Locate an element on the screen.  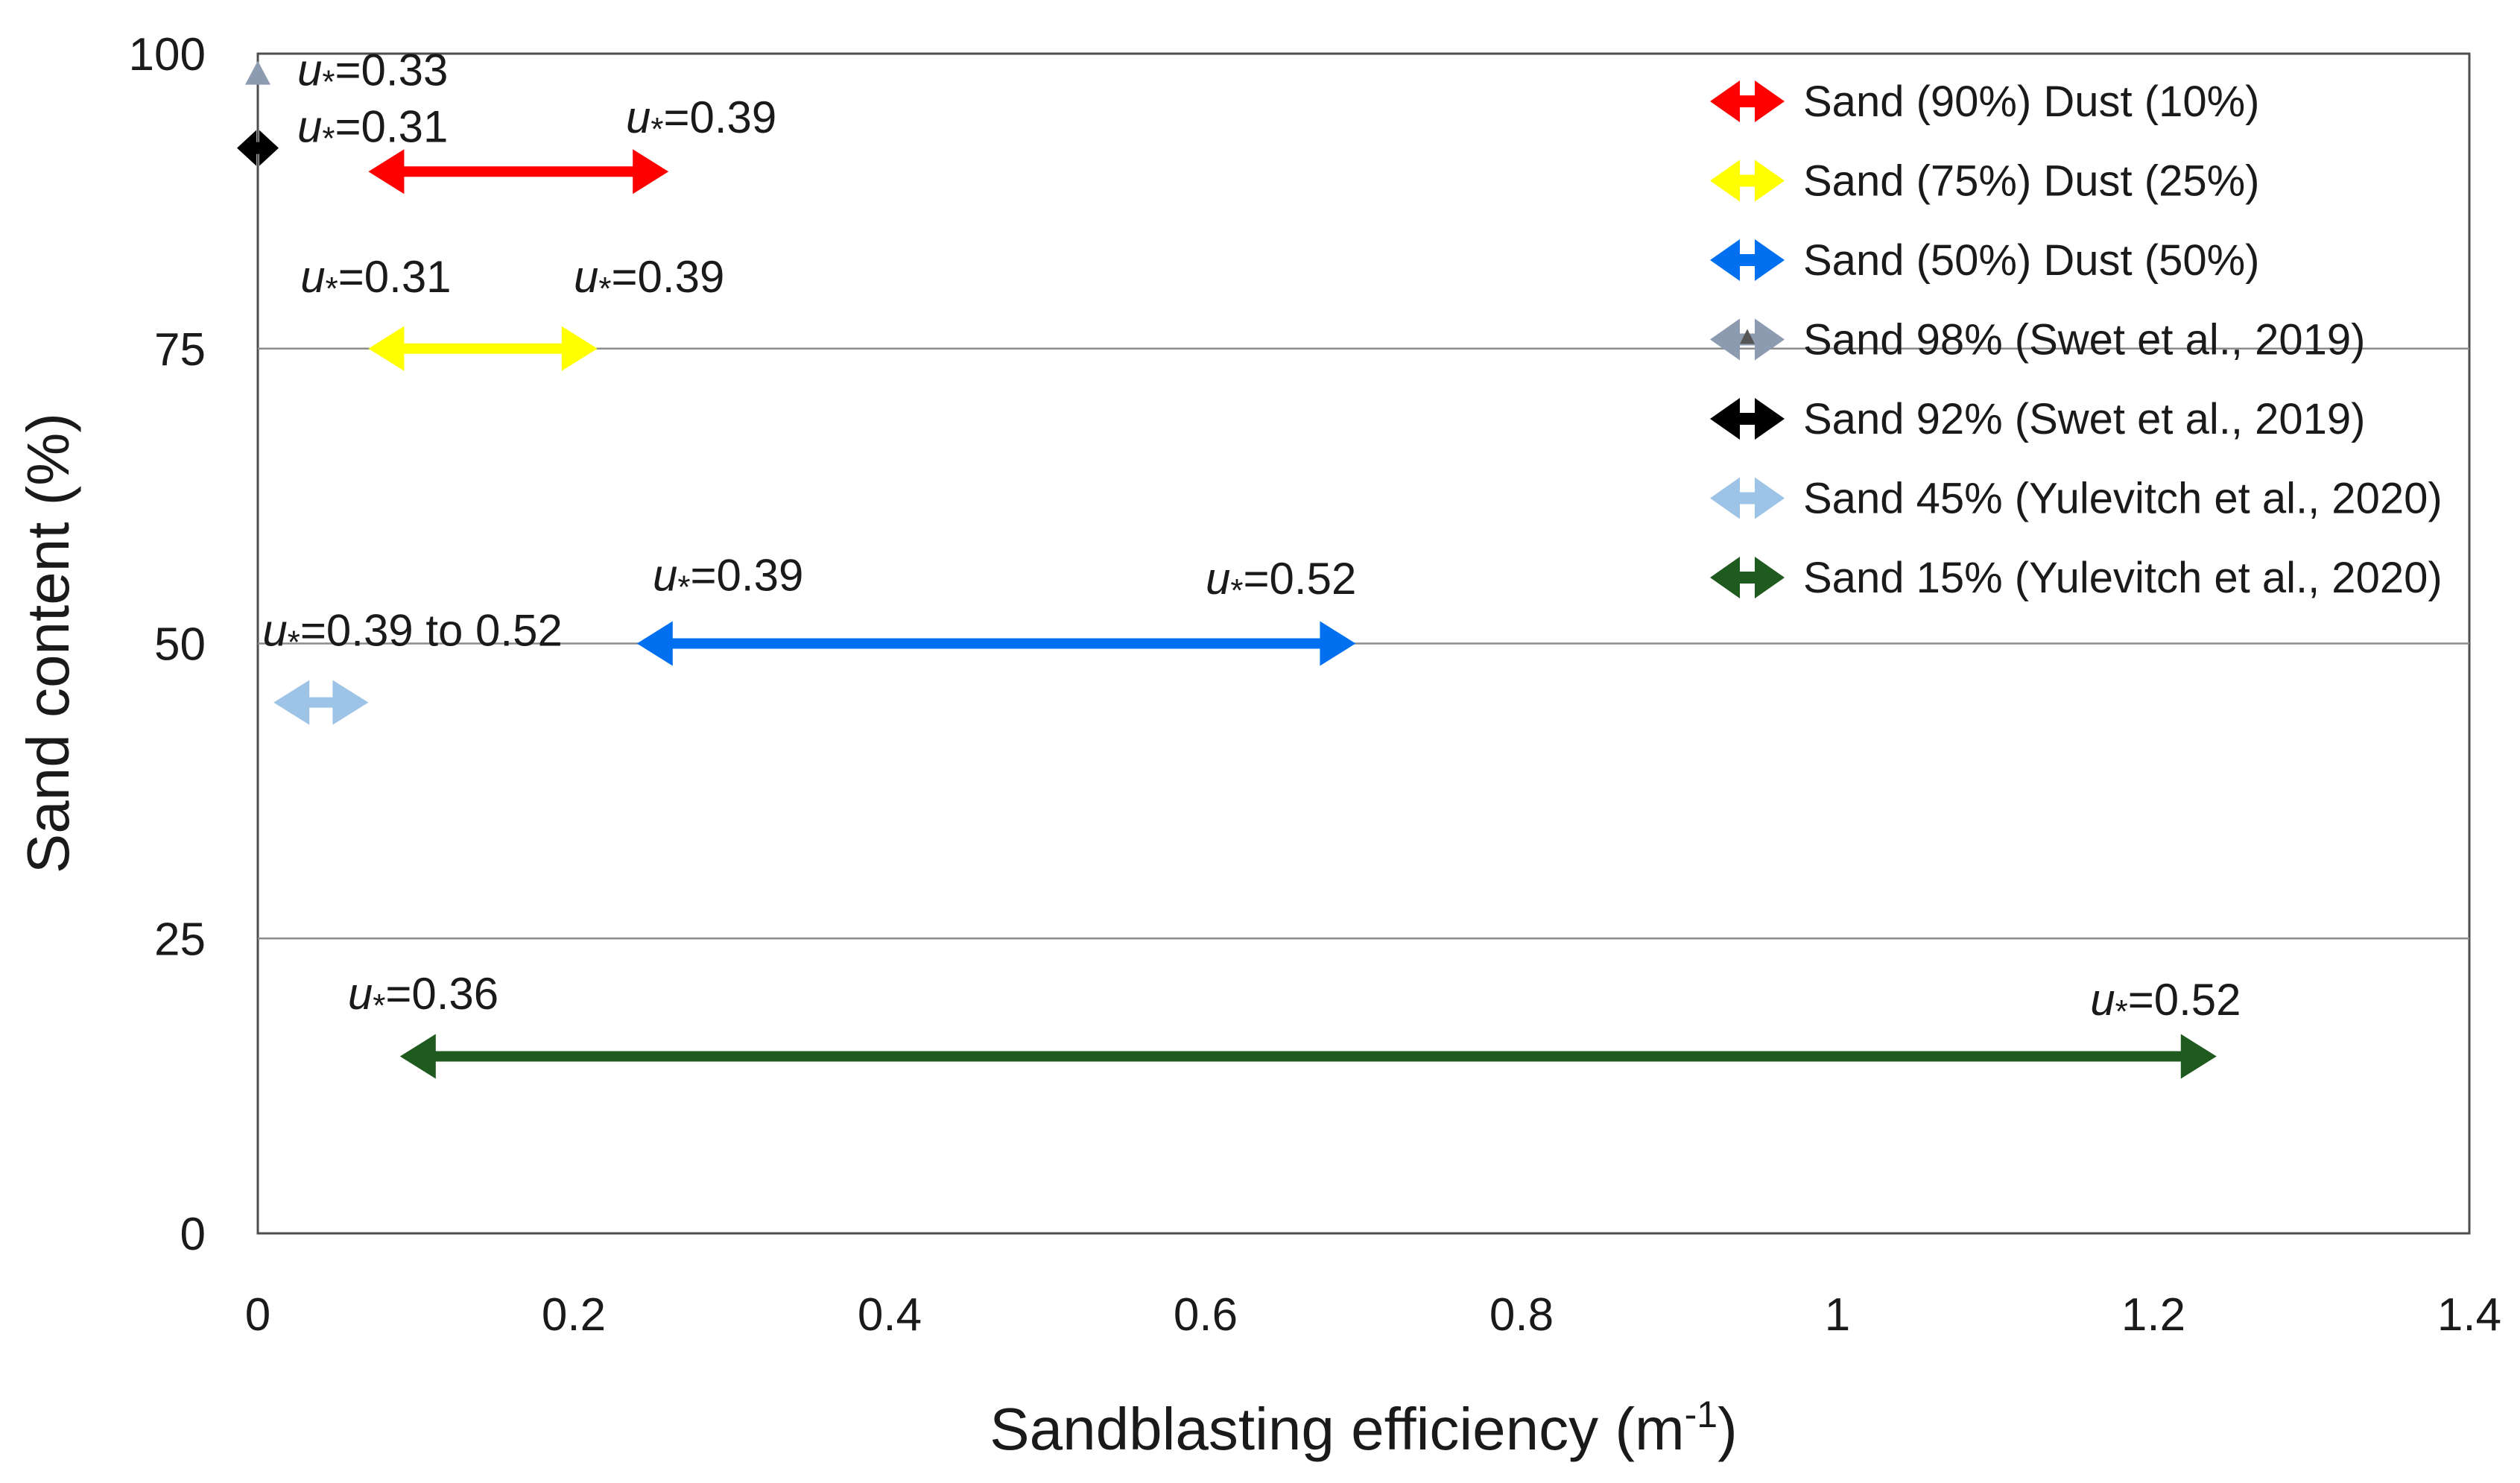
annotation-label: u*=0.33 is located at coordinates (372, 73).